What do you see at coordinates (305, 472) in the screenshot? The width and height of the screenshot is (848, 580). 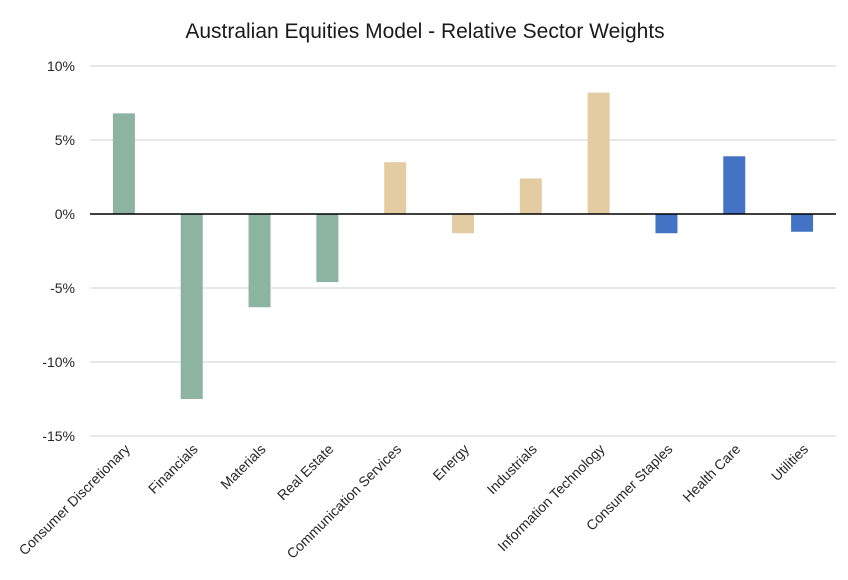 I see `x-tick-label: Real Estate` at bounding box center [305, 472].